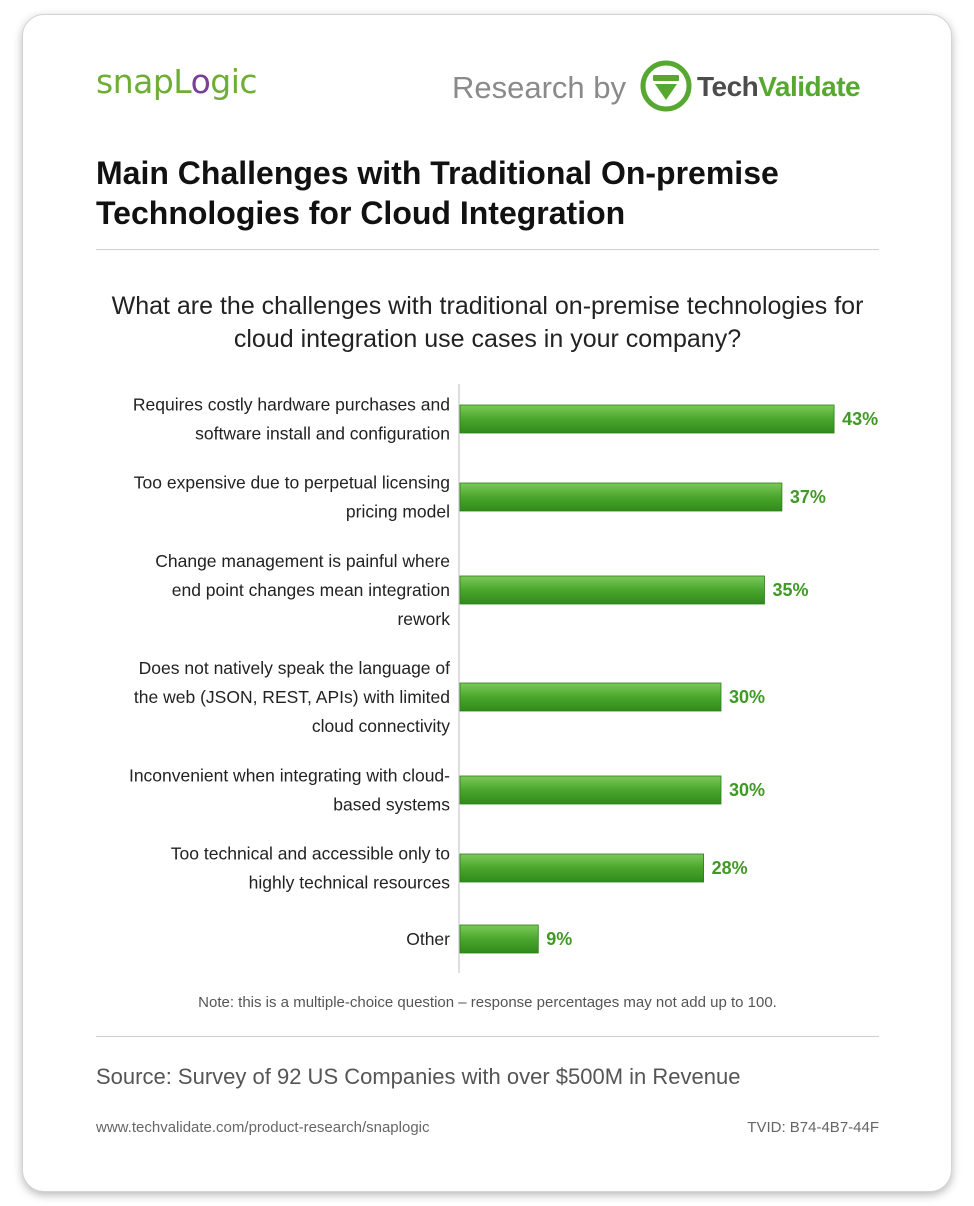 Image resolution: width=974 pixels, height=1206 pixels. Describe the element at coordinates (350, 883) in the screenshot. I see `category-label-line: highly technical resources` at that location.